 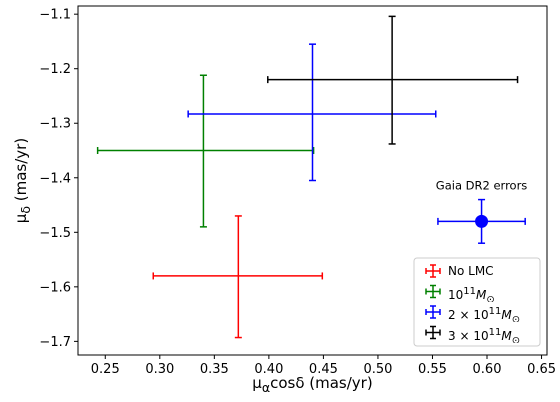 I want to click on x-tick-label: 0.35, so click(x=214, y=369).